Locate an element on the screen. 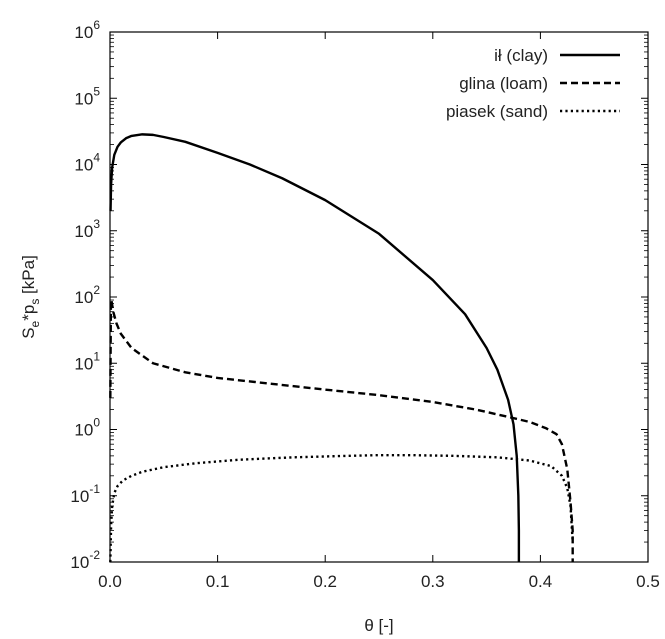  y-axis-label-sub-e: e is located at coordinates (35, 323).